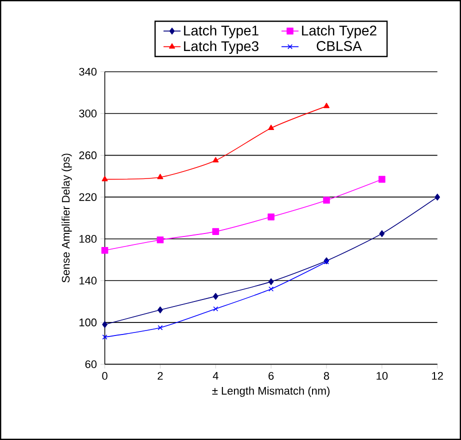 The image size is (461, 440). What do you see at coordinates (327, 376) in the screenshot?
I see `x-tick-label: 8` at bounding box center [327, 376].